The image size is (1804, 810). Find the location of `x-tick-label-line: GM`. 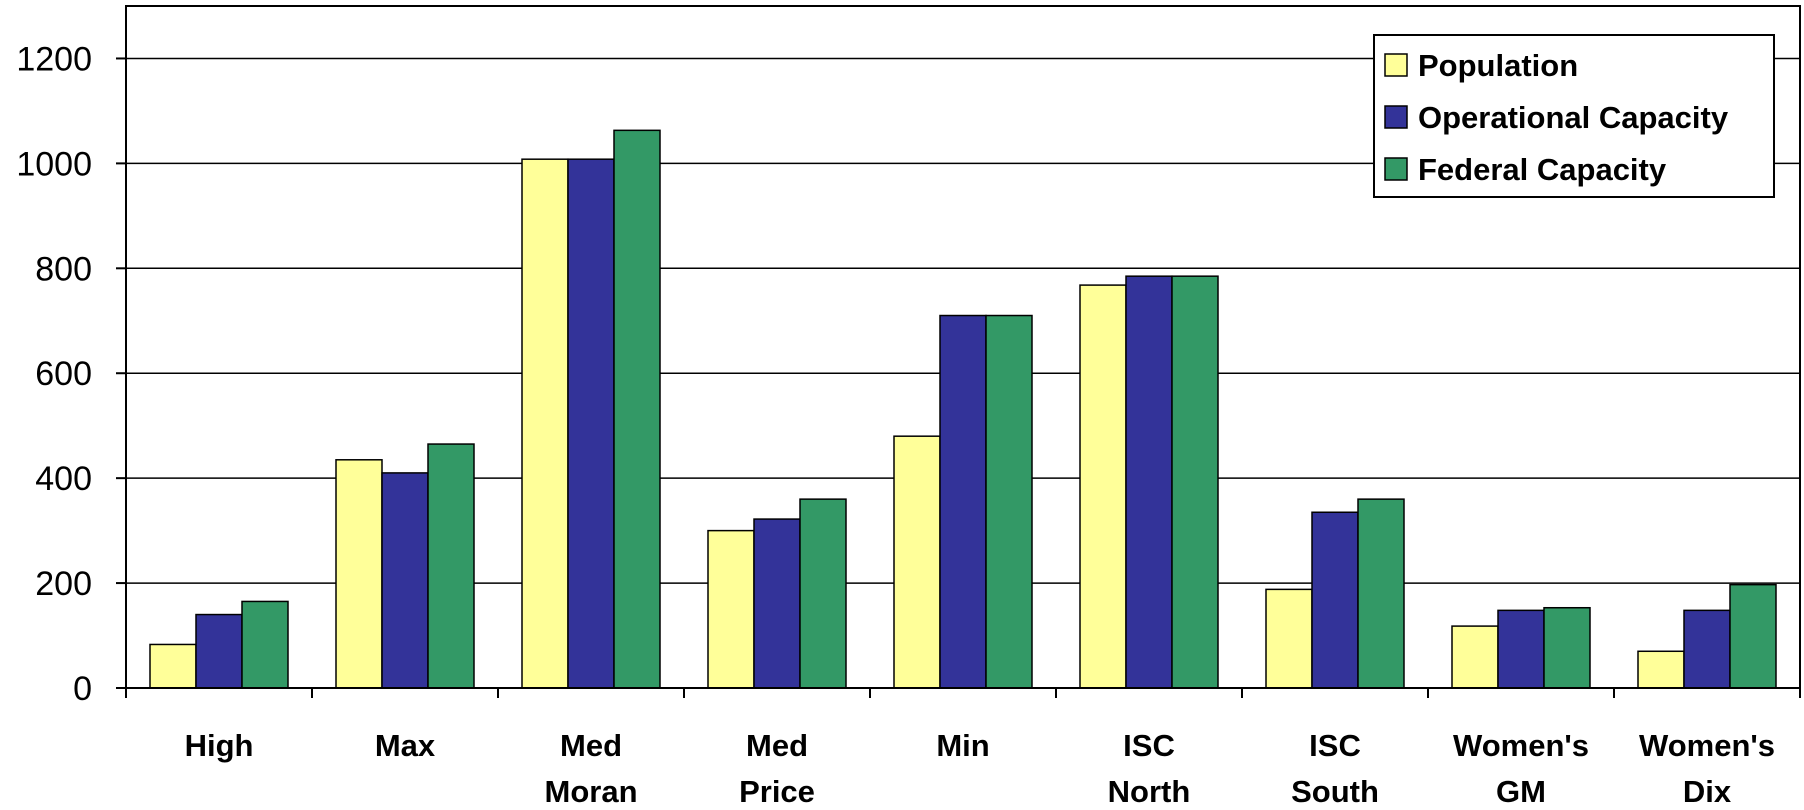

x-tick-label-line: GM is located at coordinates (1521, 791).